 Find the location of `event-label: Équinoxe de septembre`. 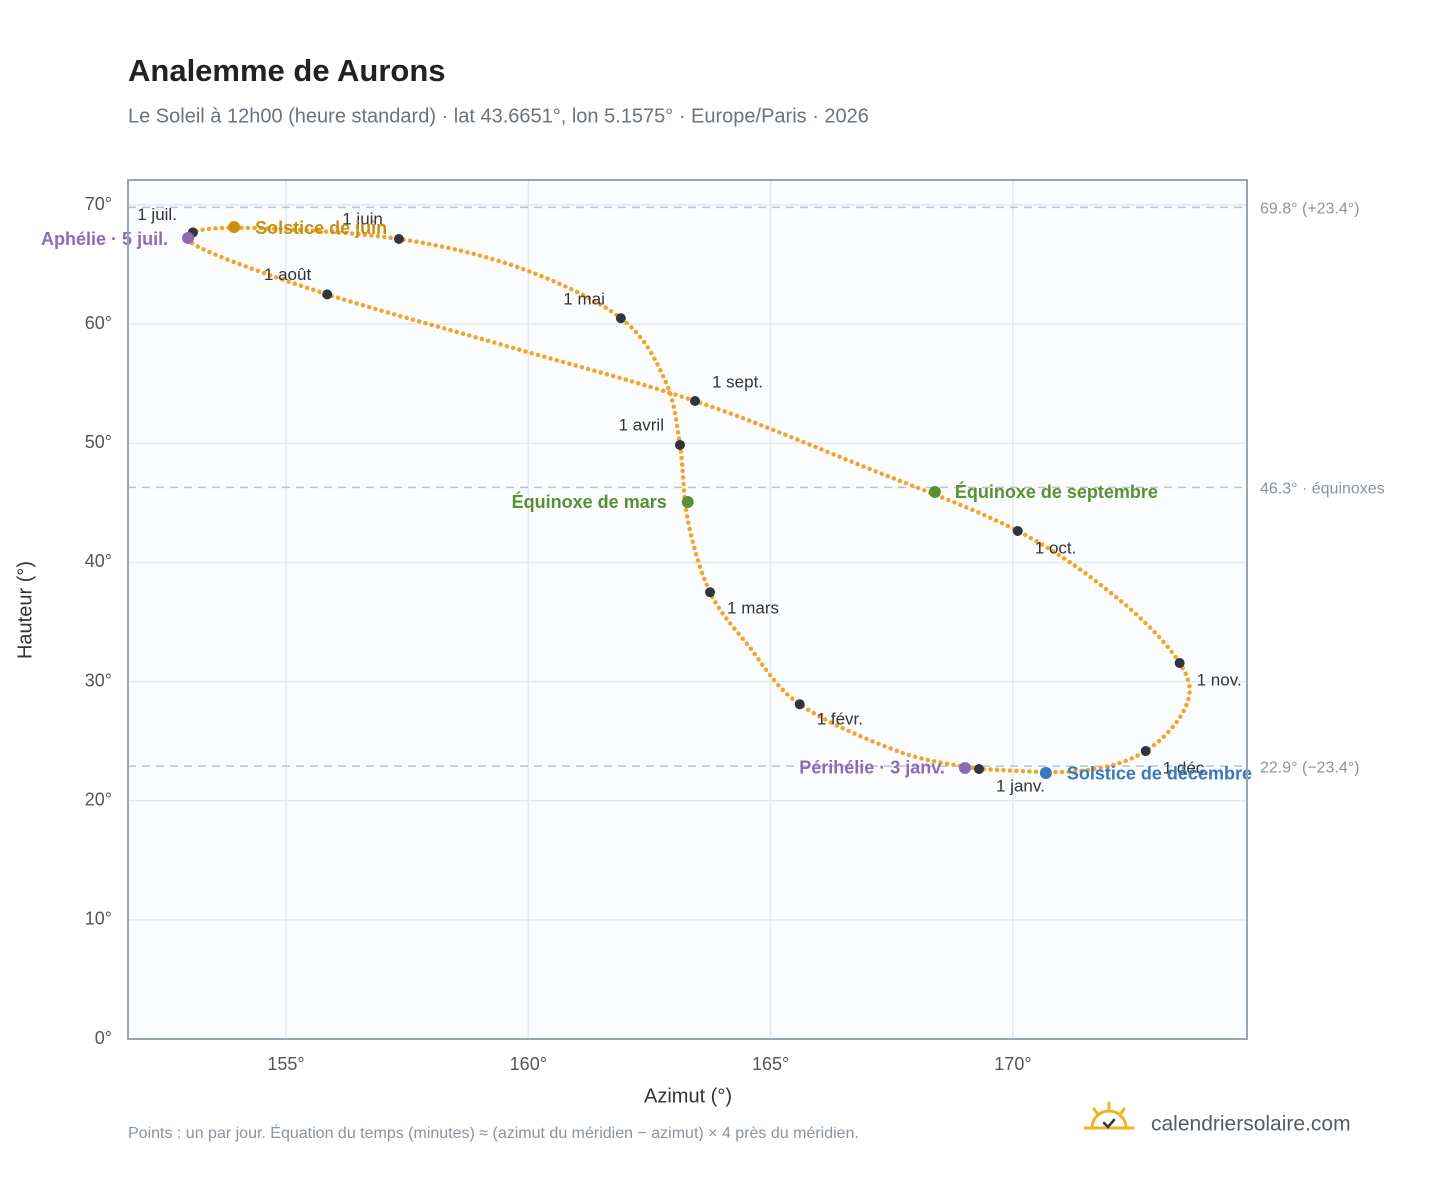

event-label: Équinoxe de septembre is located at coordinates (1056, 491).